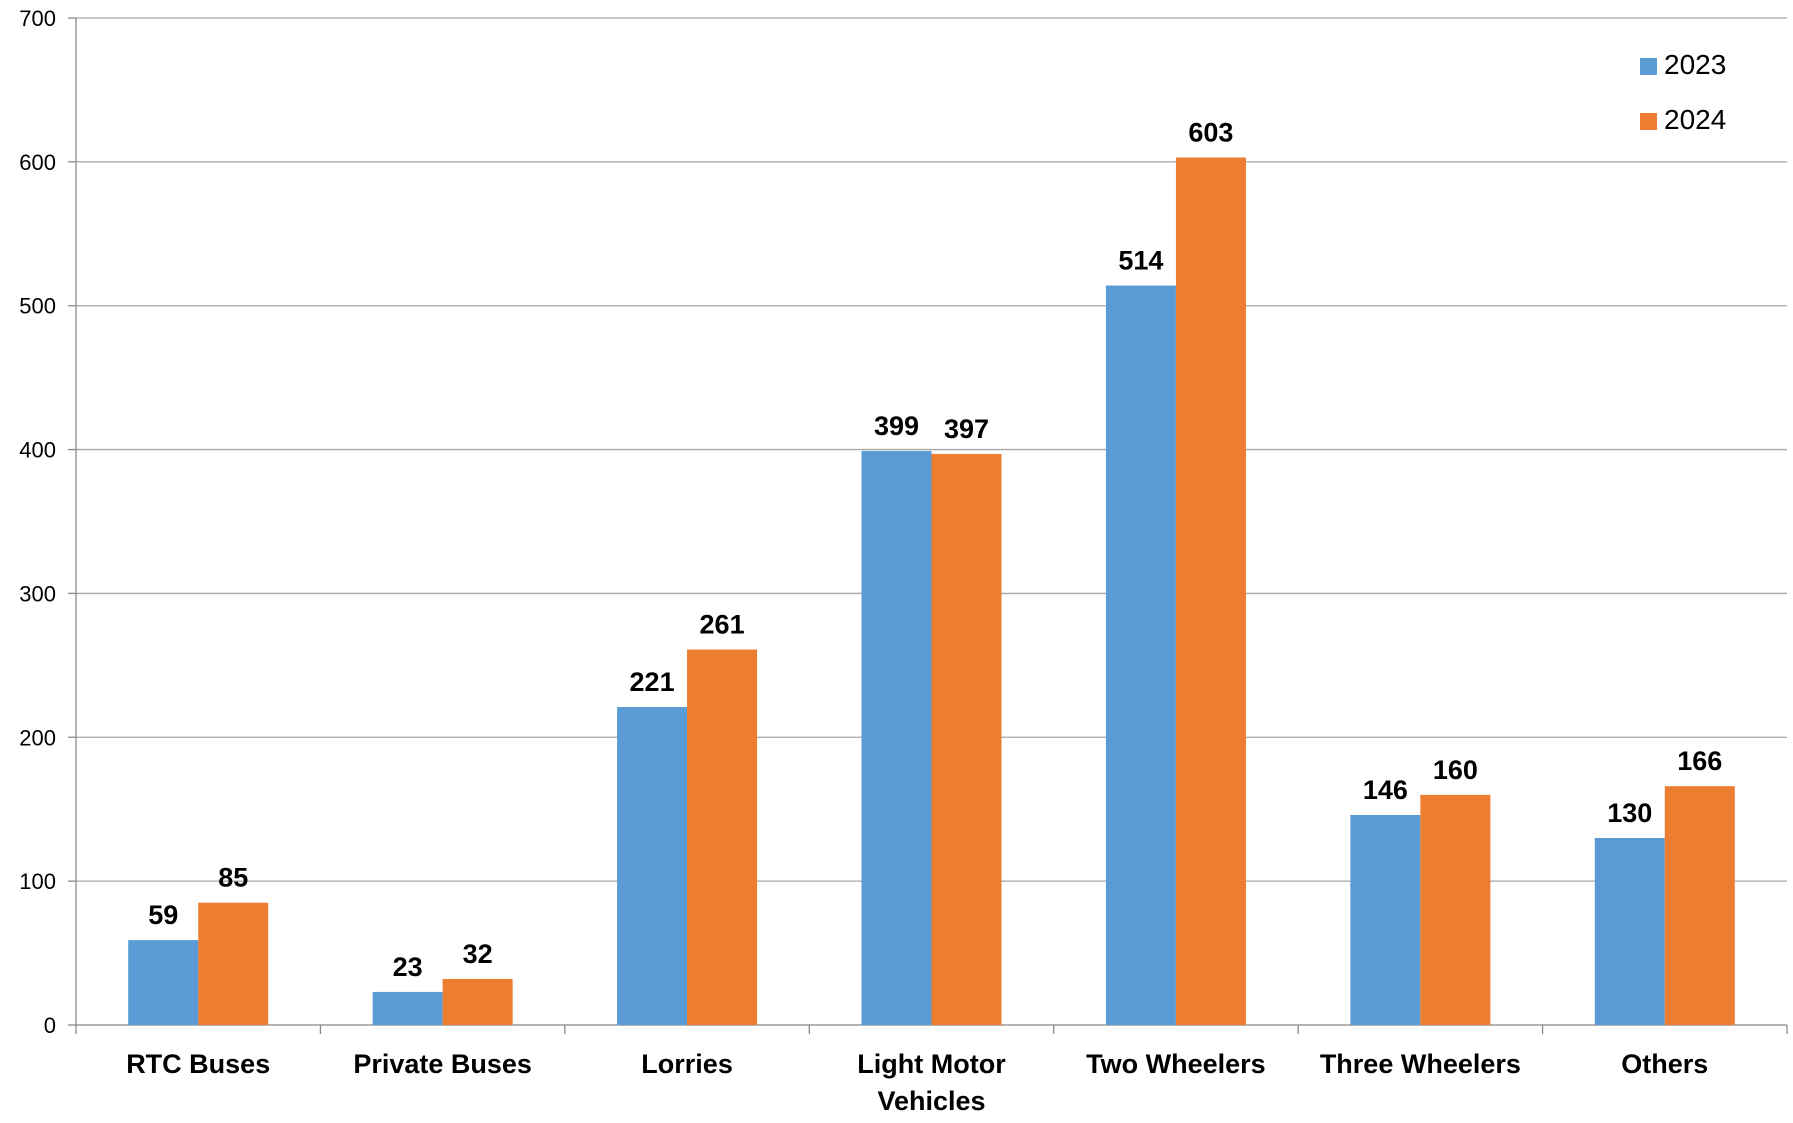 The width and height of the screenshot is (1793, 1123). What do you see at coordinates (408, 967) in the screenshot?
I see `data-label: 23` at bounding box center [408, 967].